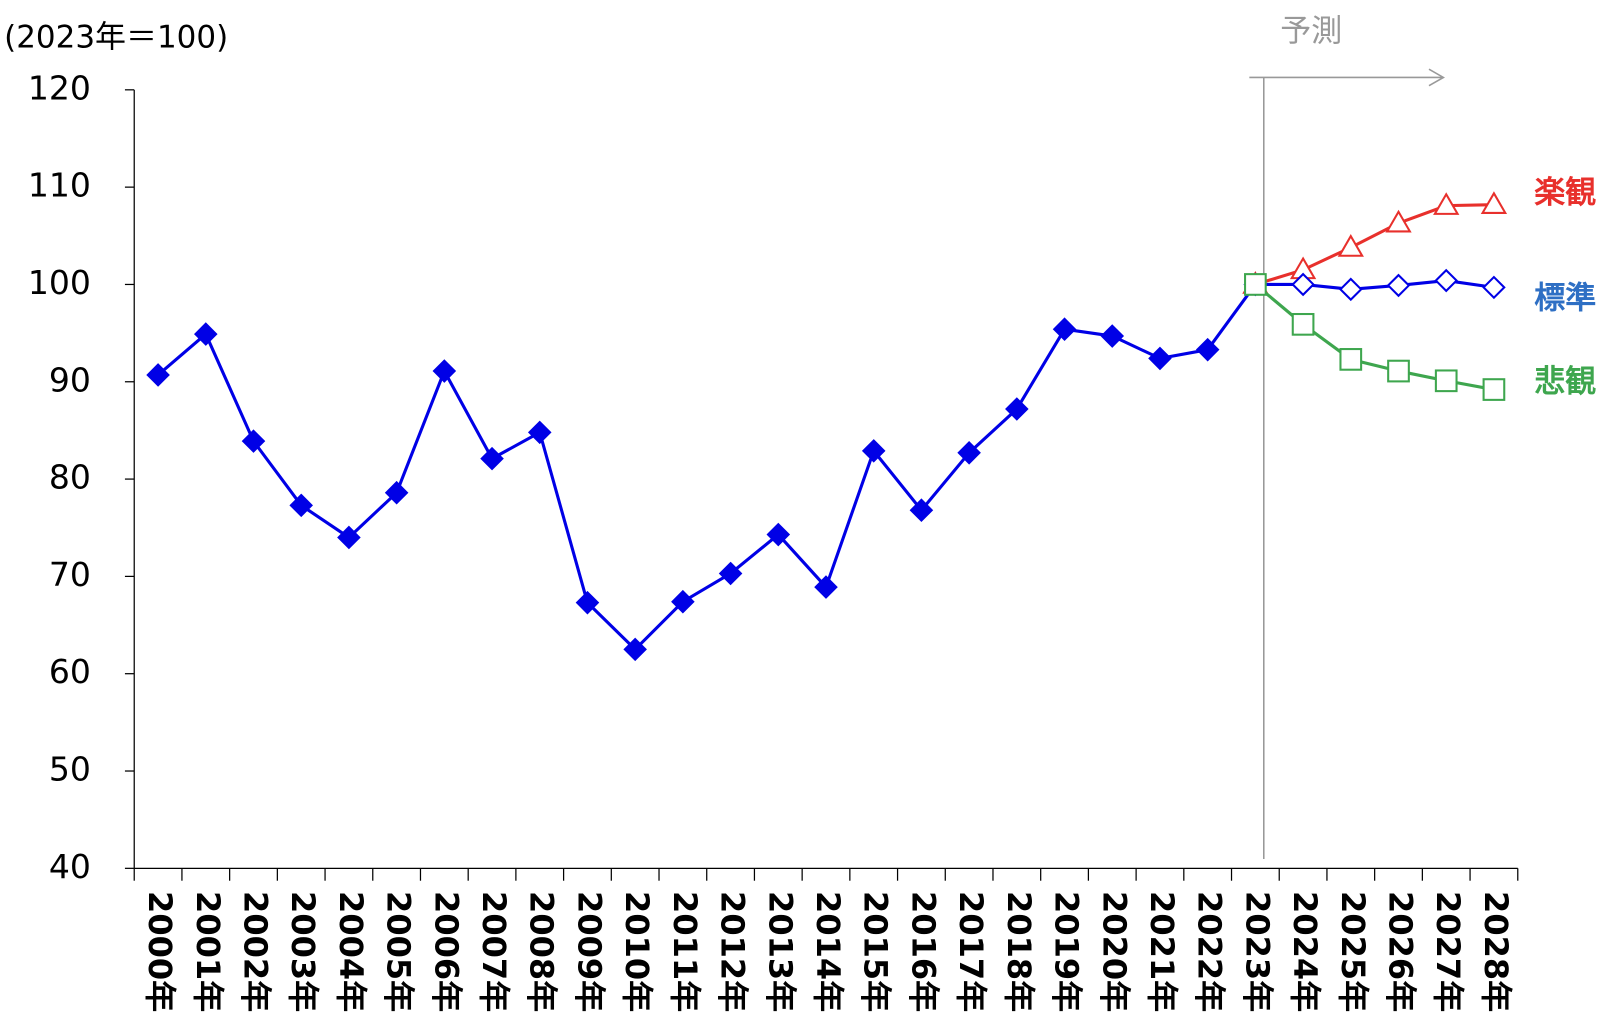 The width and height of the screenshot is (1619, 1034). Describe the element at coordinates (1565, 382) in the screenshot. I see `series-label: 悲観` at that location.